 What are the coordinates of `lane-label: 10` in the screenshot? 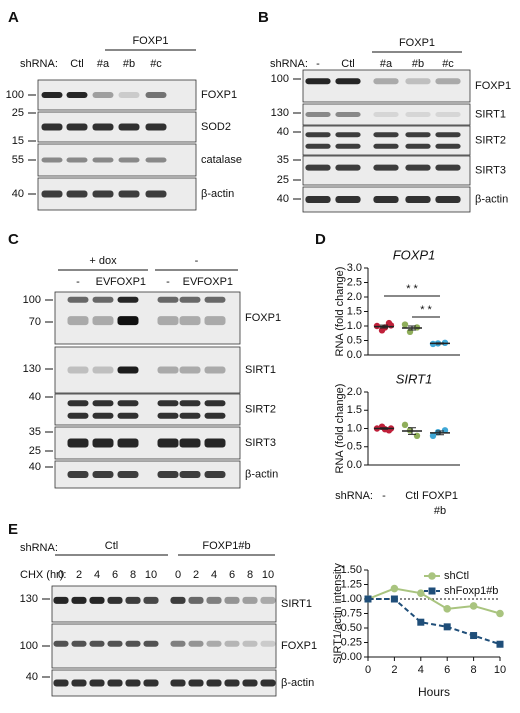 It's located at (268, 575).